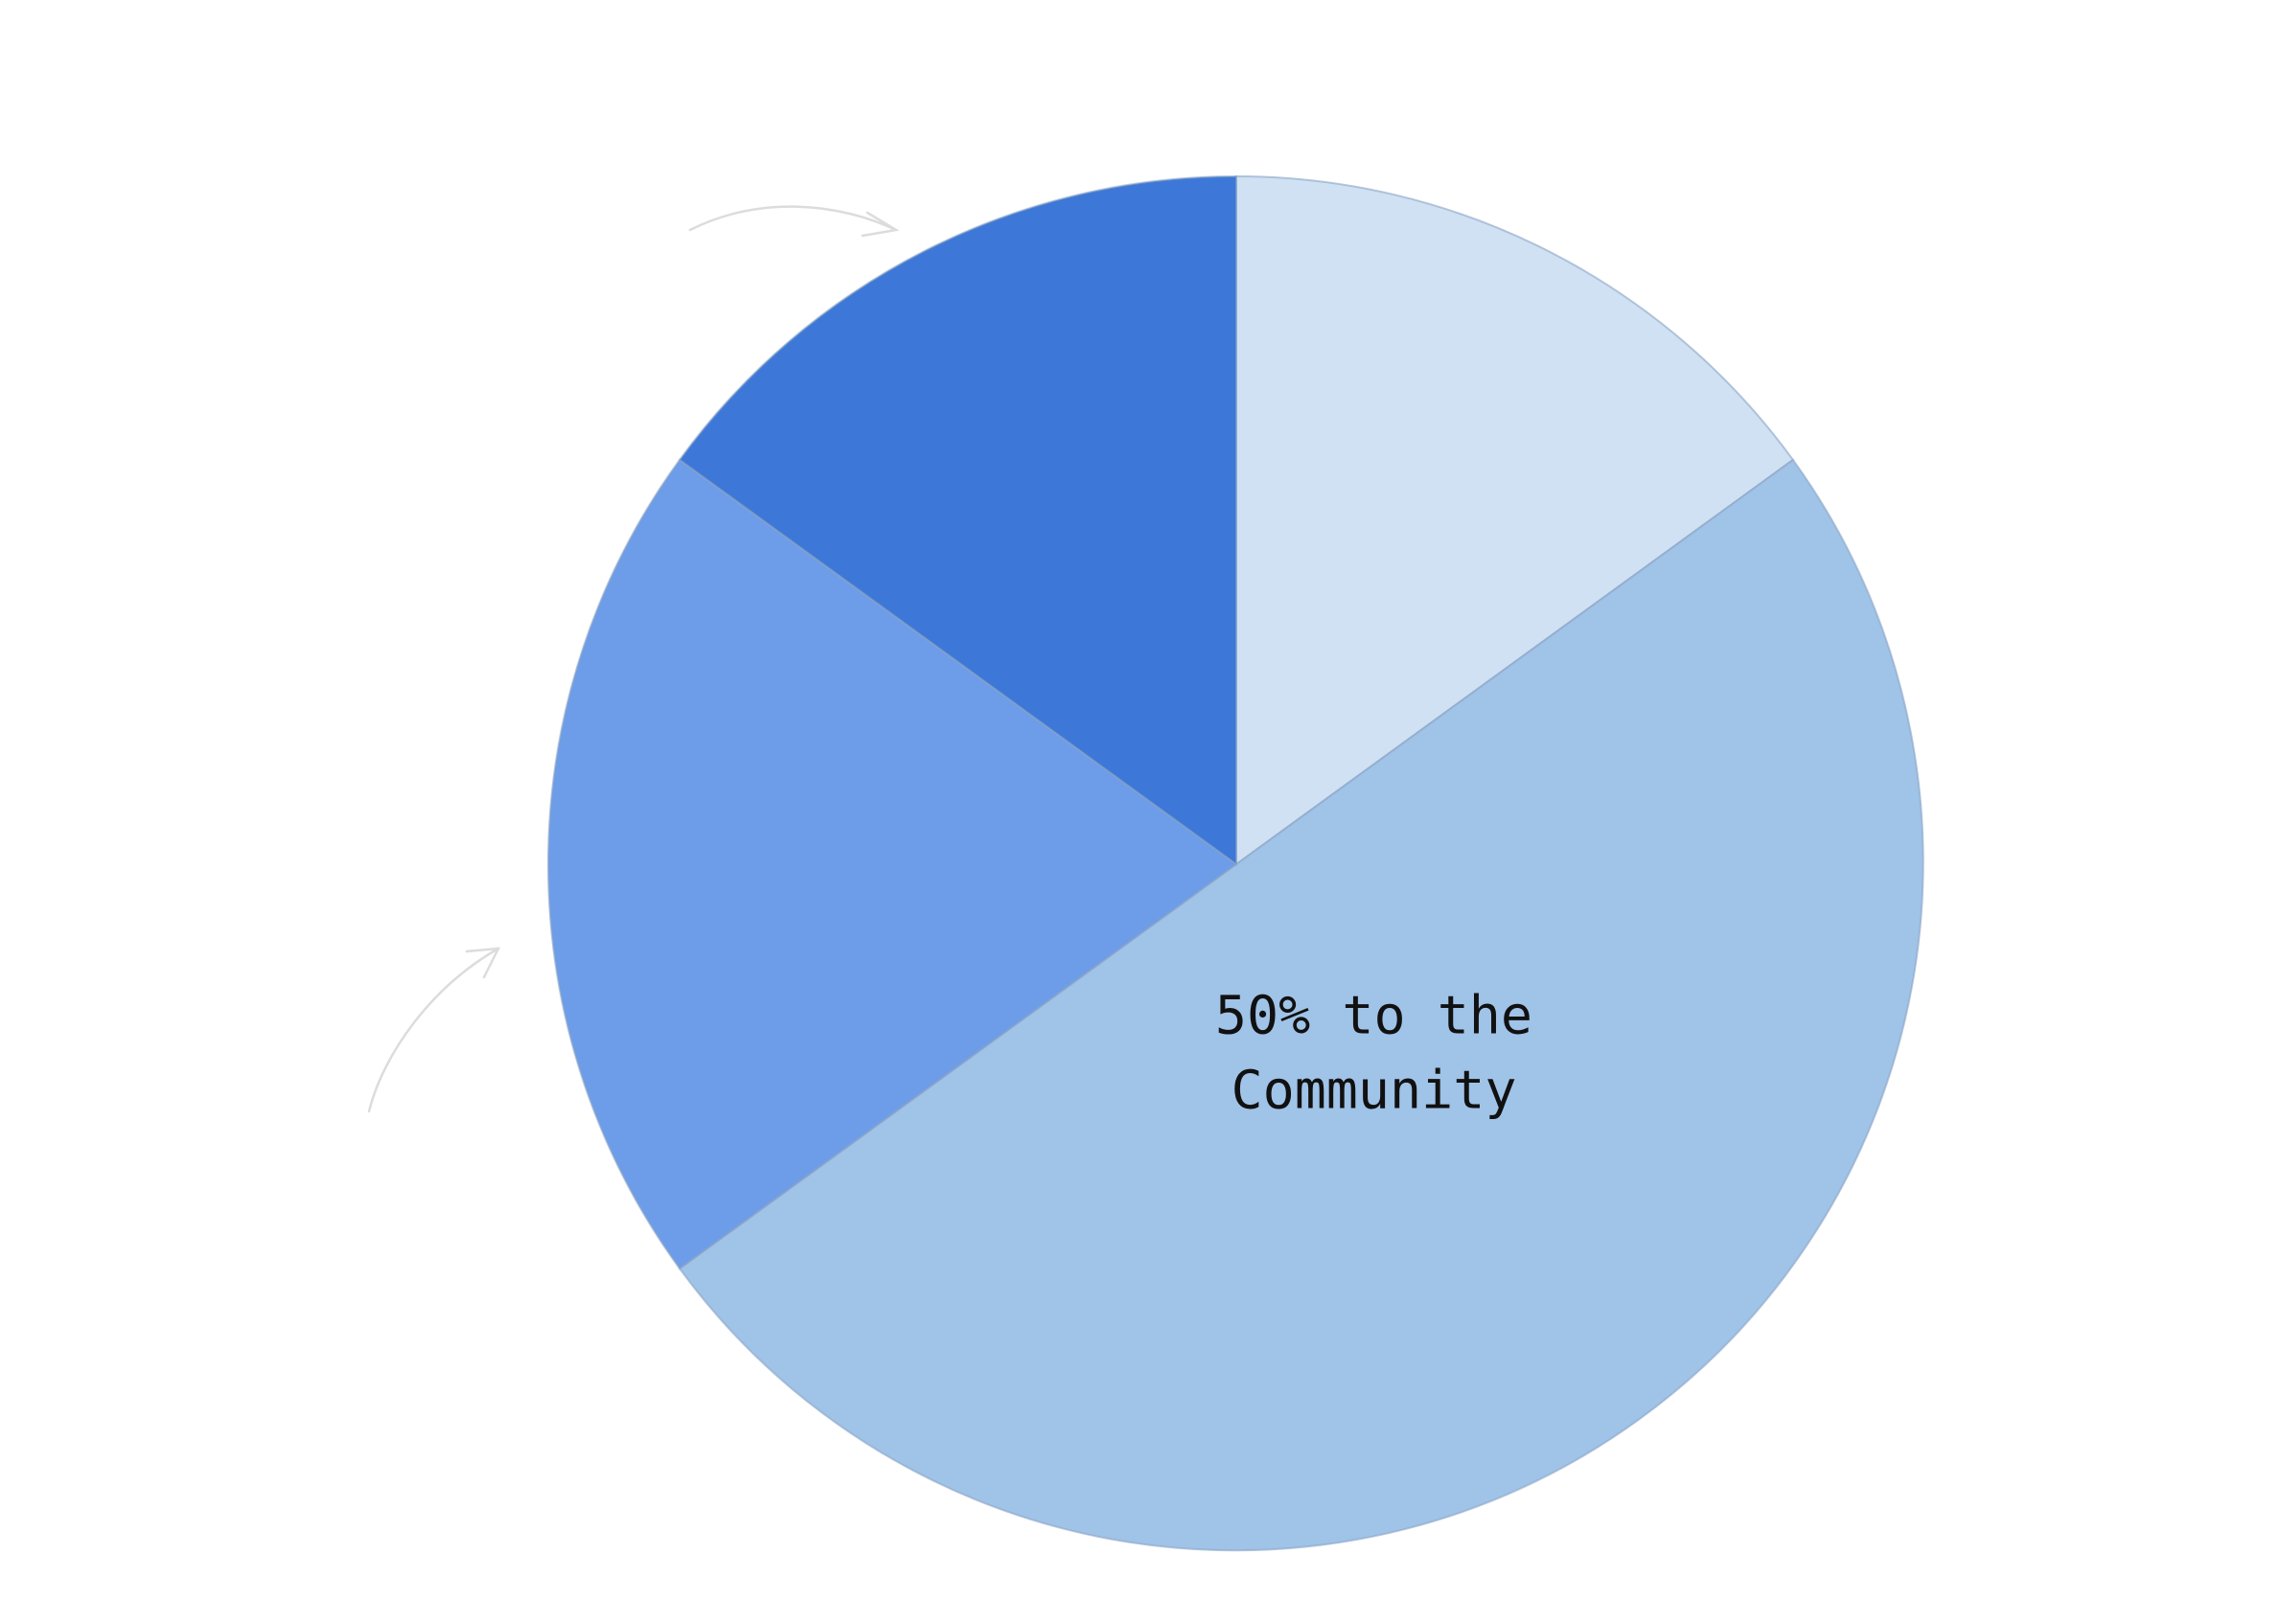 The width and height of the screenshot is (2280, 1624). Describe the element at coordinates (794, 222) in the screenshot. I see `arrow-top-icon` at that location.